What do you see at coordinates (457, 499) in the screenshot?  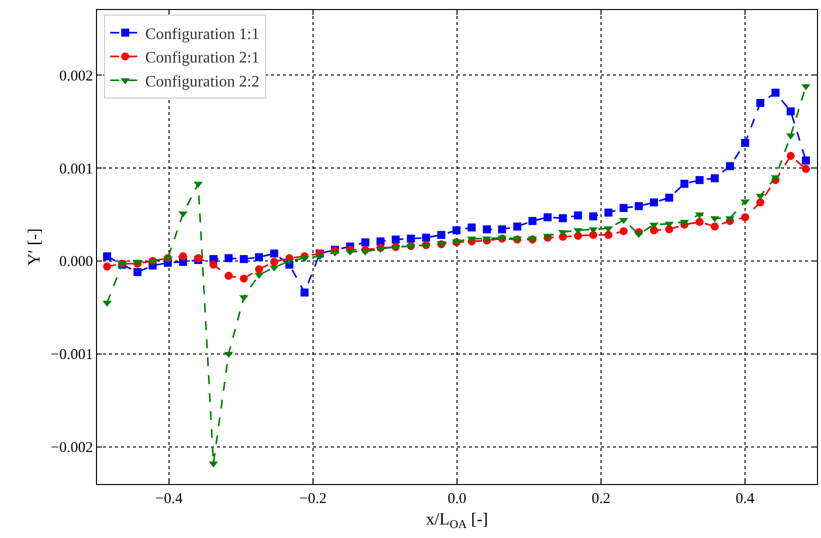 I see `x-tick-label: 0.0` at bounding box center [457, 499].